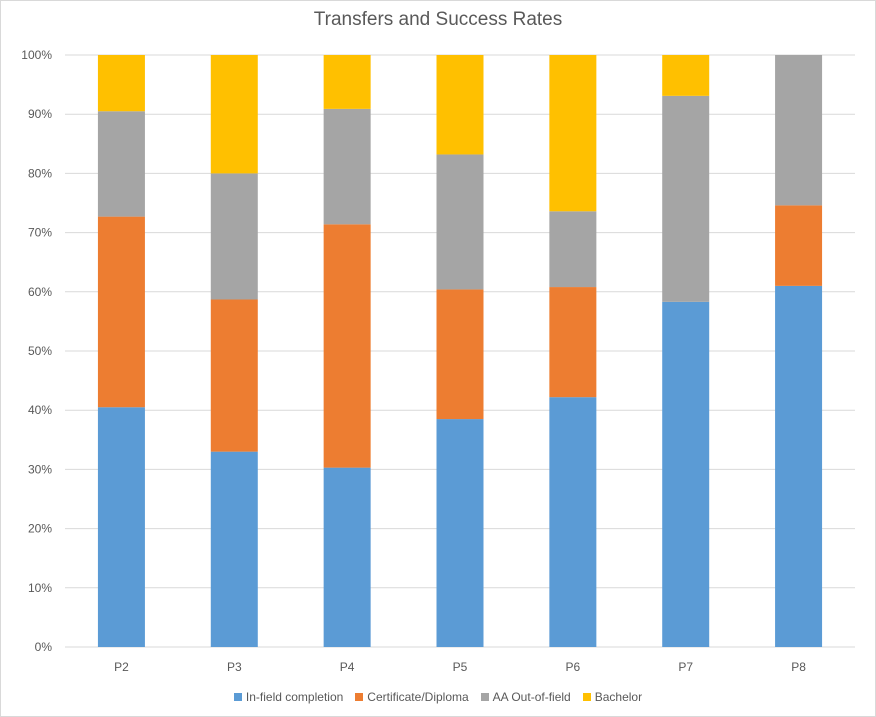  What do you see at coordinates (40, 292) in the screenshot?
I see `y-tick-label: 60%` at bounding box center [40, 292].